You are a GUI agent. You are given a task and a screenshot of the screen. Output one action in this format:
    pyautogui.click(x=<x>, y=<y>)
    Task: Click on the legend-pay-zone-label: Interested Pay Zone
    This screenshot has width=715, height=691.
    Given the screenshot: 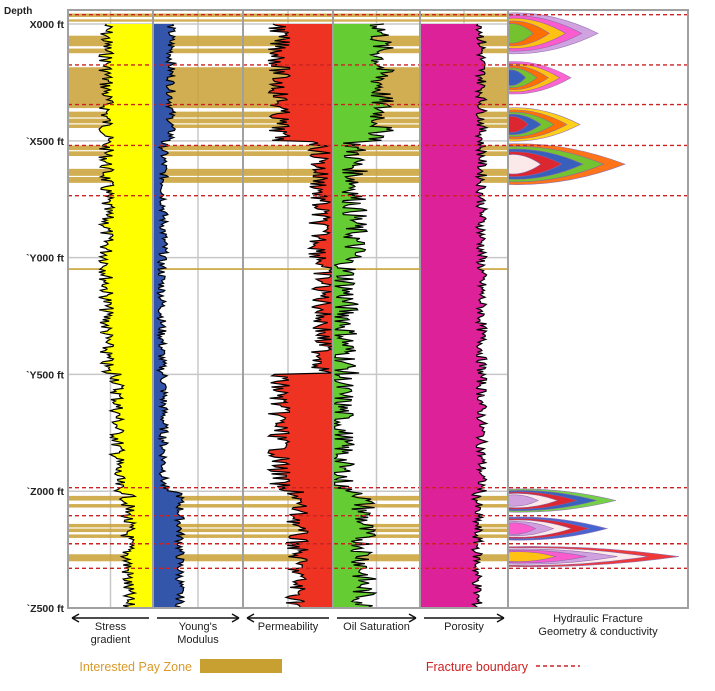 What is the action you would take?
    pyautogui.click(x=135, y=667)
    